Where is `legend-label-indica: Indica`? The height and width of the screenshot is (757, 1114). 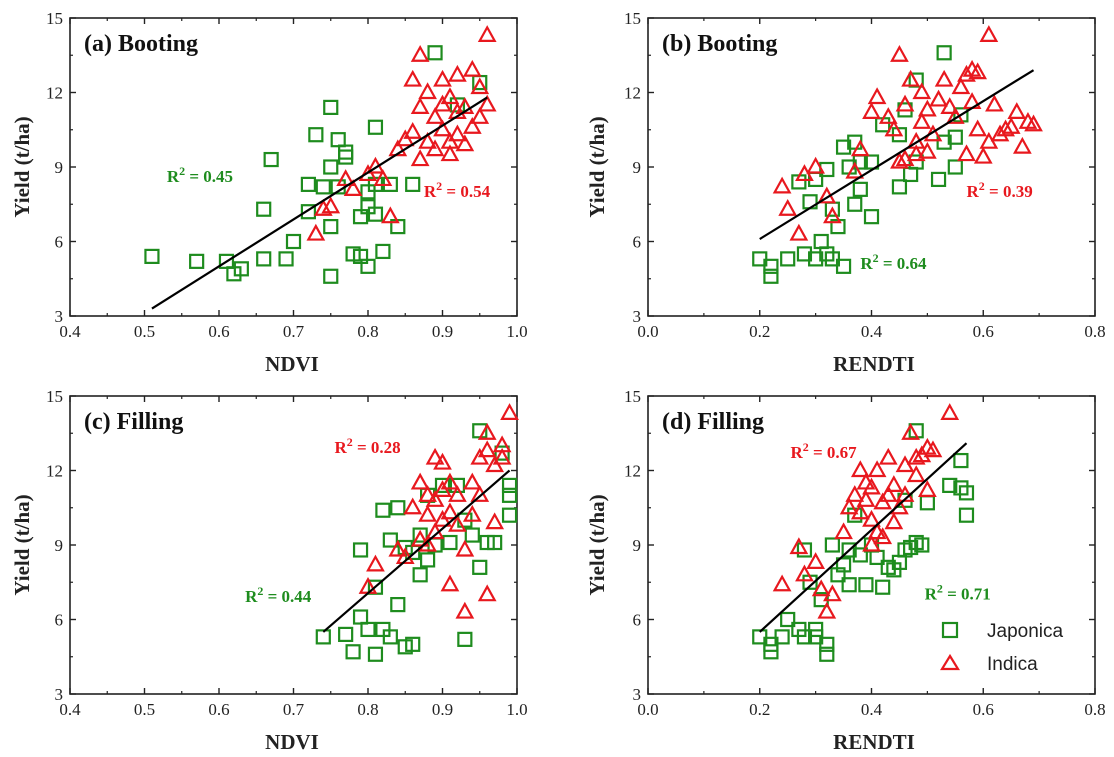 legend-label-indica: Indica is located at coordinates (1012, 664).